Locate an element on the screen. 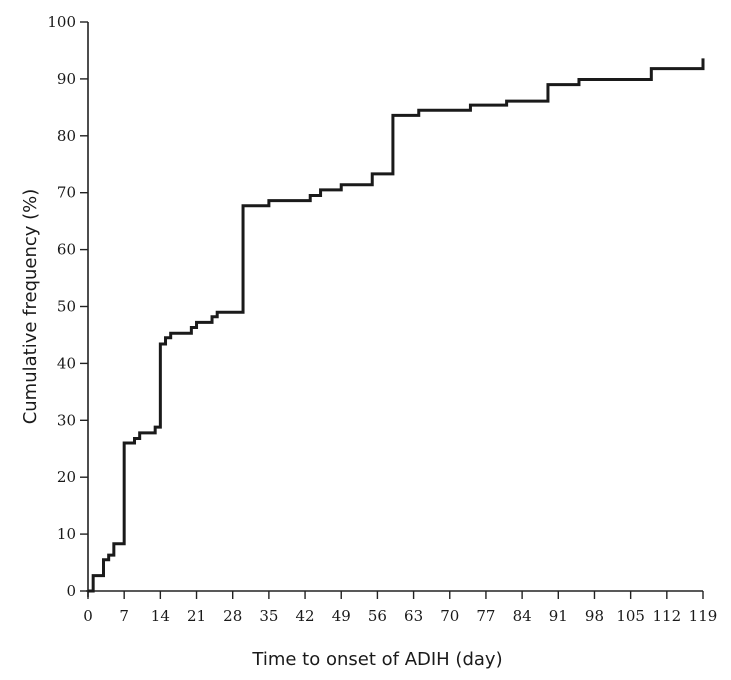 The image size is (731, 680). x-tick-label: 63 is located at coordinates (413, 616).